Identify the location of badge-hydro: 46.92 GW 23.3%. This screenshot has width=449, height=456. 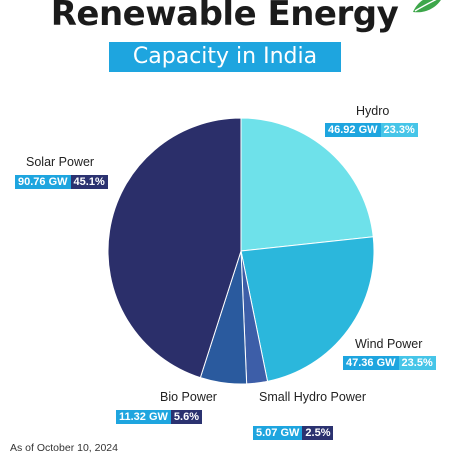
(371, 130).